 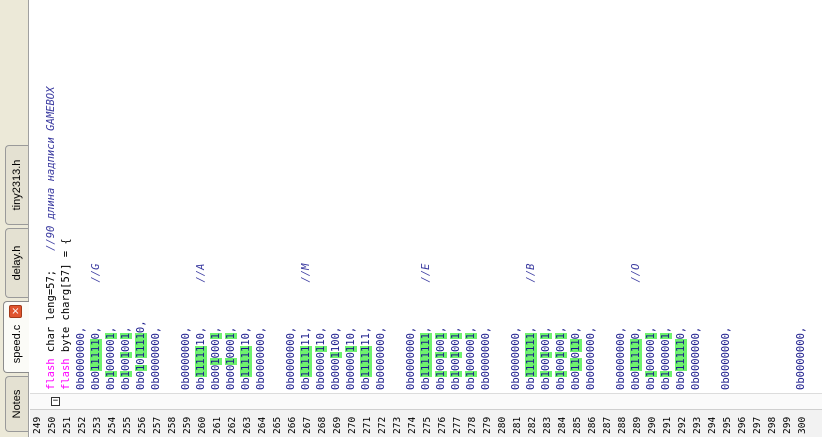 What do you see at coordinates (697, 217) in the screenshot?
I see `code-line: 293 0b0000000,` at bounding box center [697, 217].